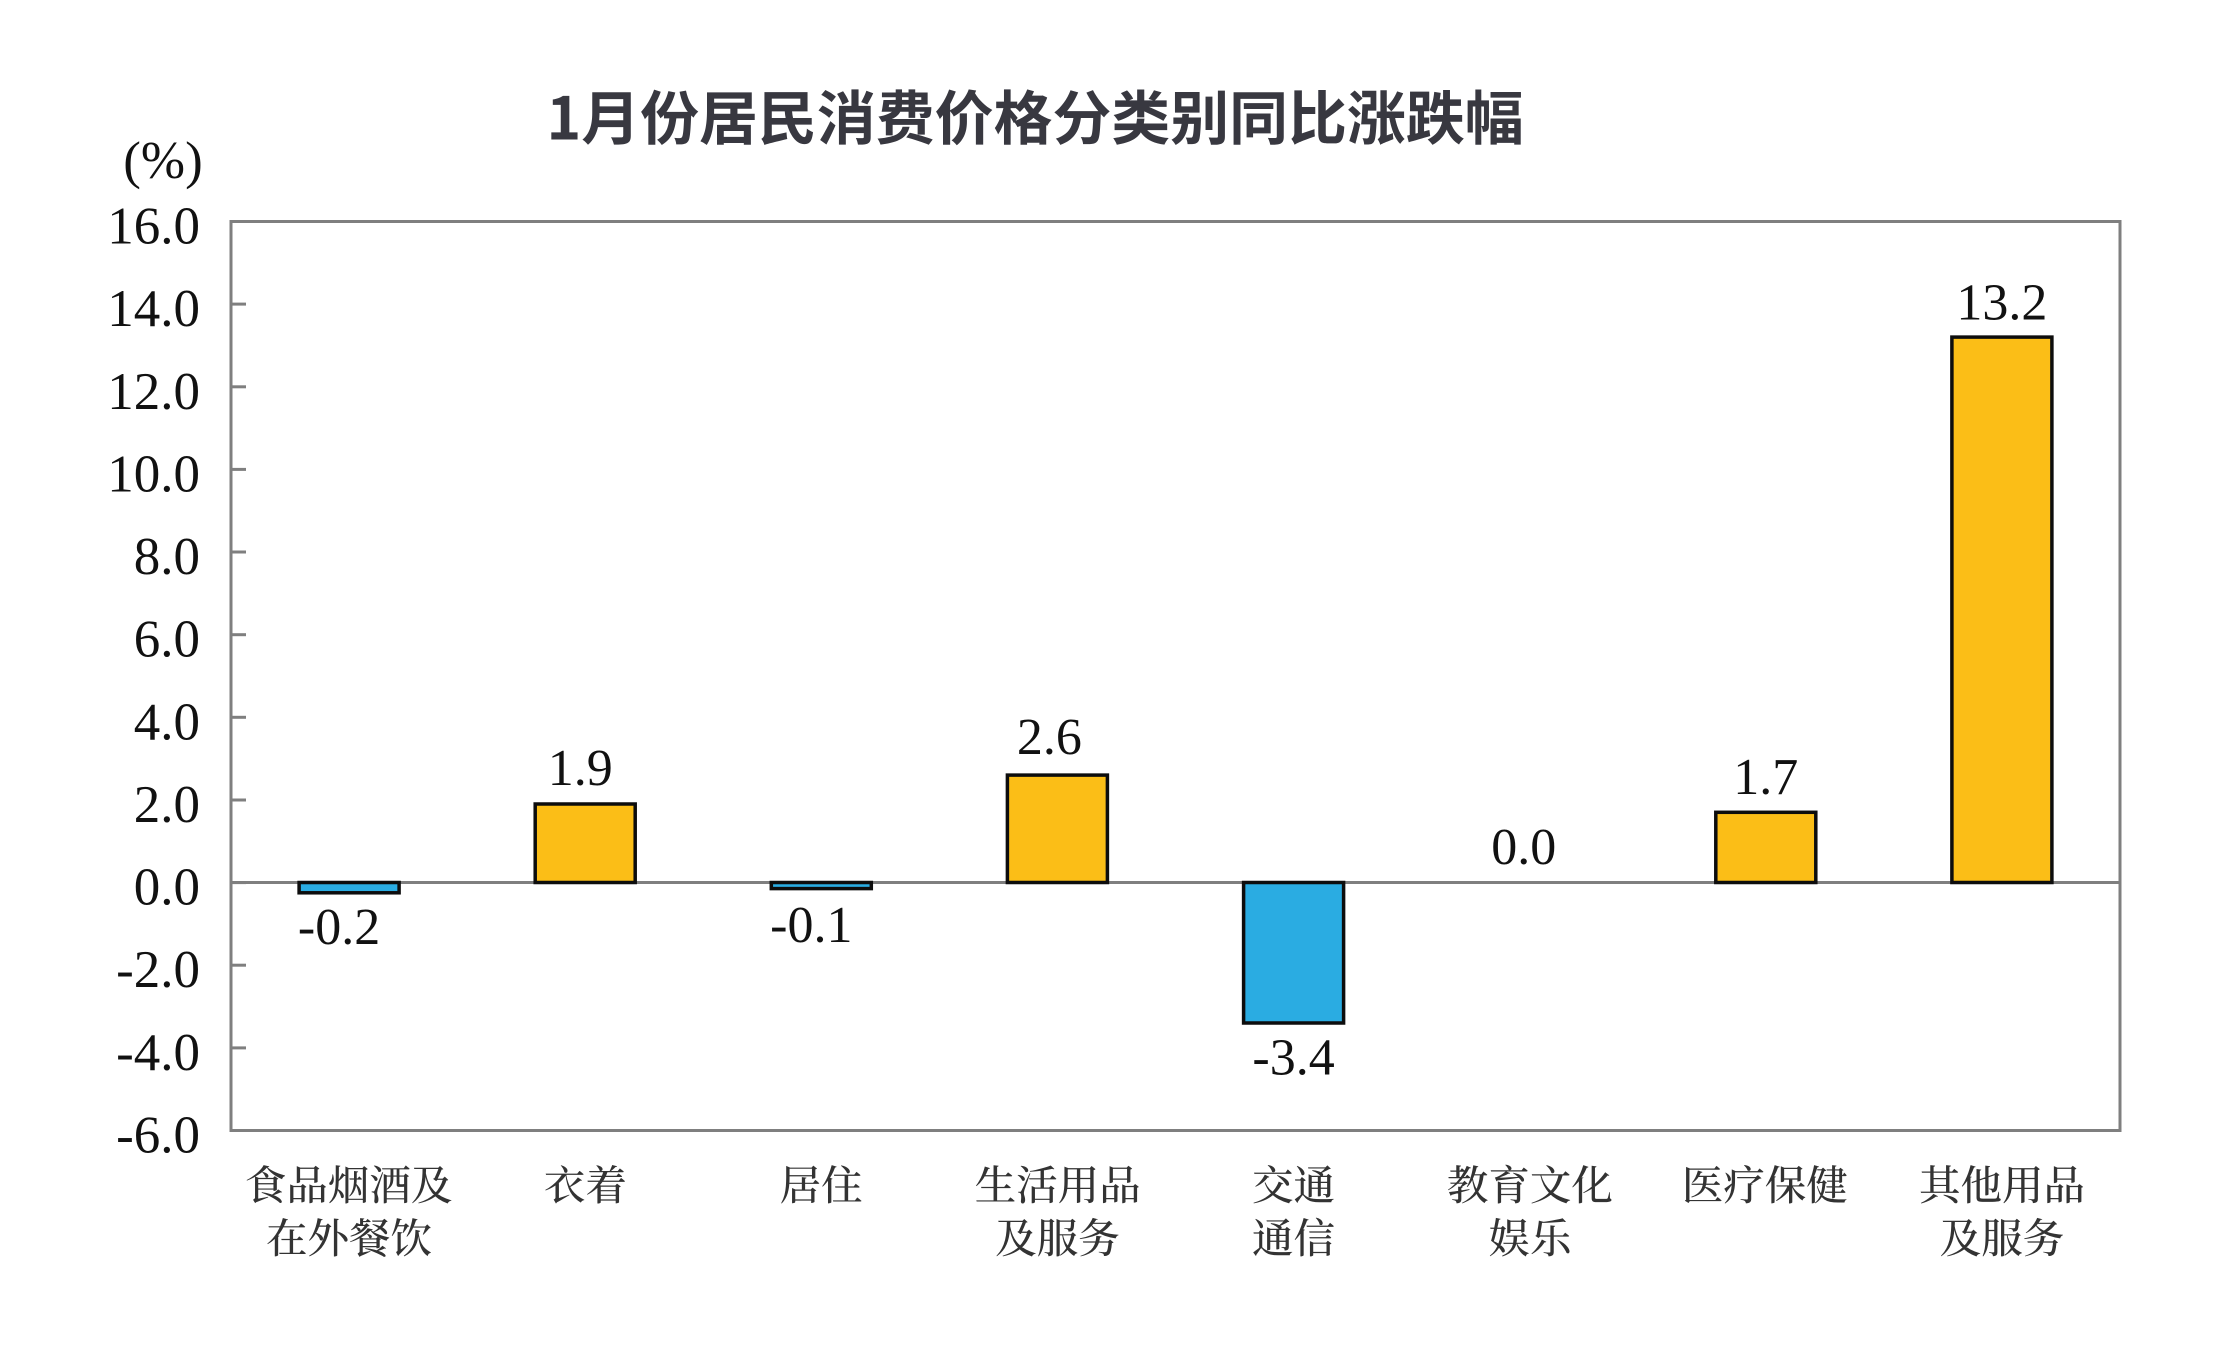 The image size is (2215, 1370). Describe the element at coordinates (1049, 737) in the screenshot. I see `svg-text: 2.6` at that location.